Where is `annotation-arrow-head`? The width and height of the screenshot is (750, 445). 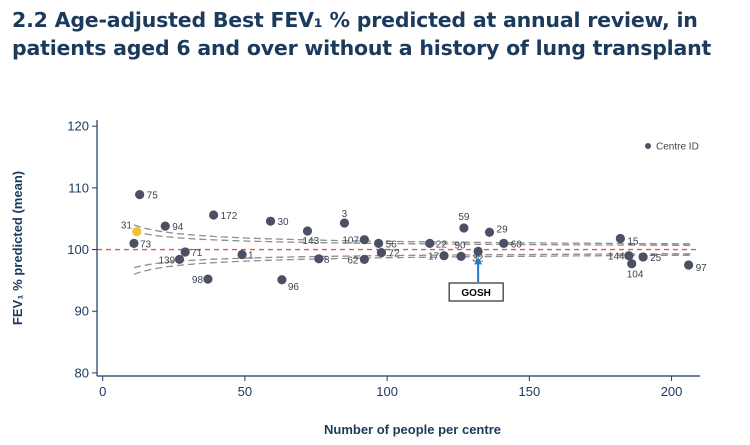 annotation-arrow-head is located at coordinates (478, 261).